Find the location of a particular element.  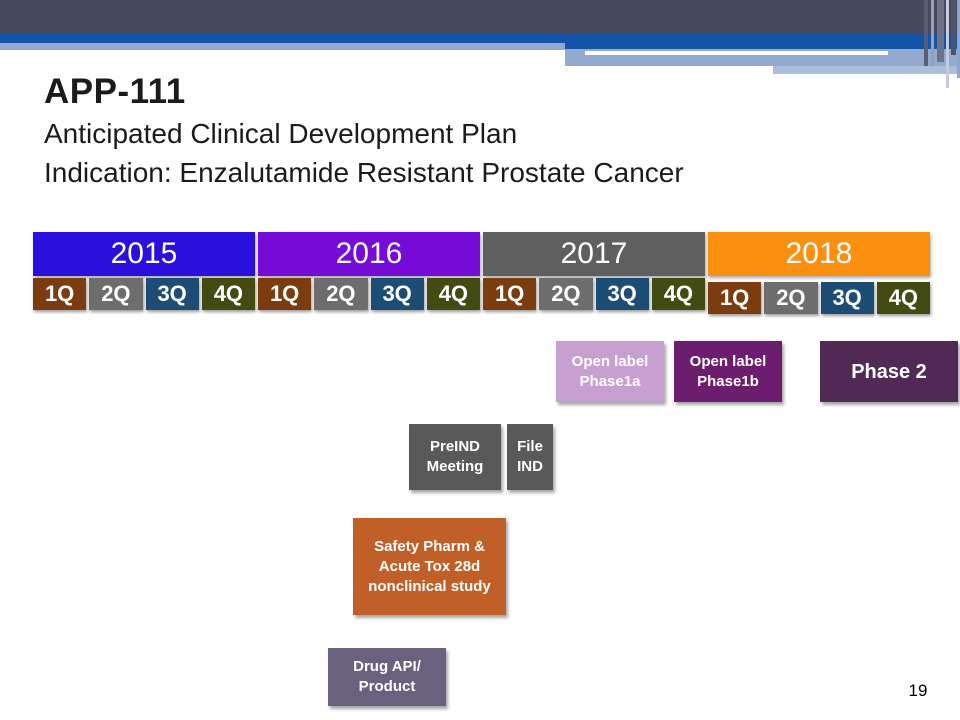

quarter-cell-2016-4q: 4Q is located at coordinates (453, 294).